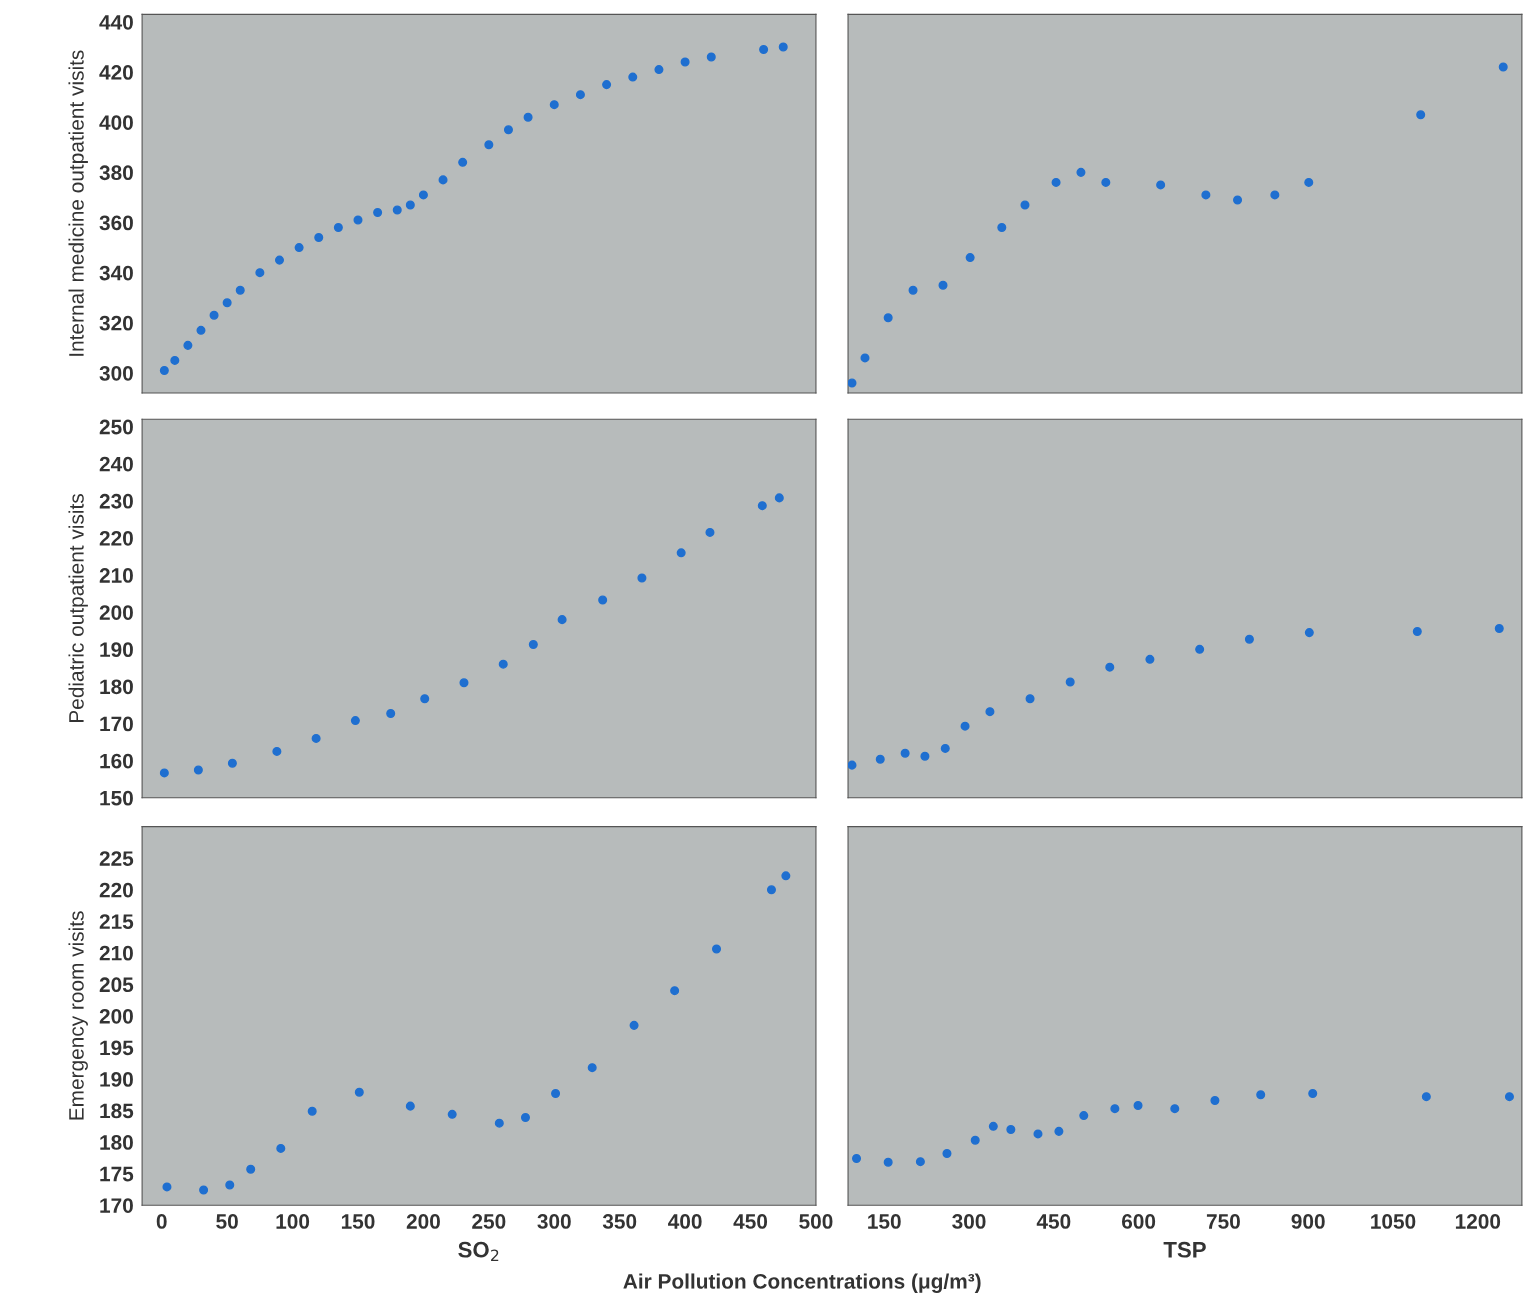 The width and height of the screenshot is (1528, 1310). Describe the element at coordinates (116, 858) in the screenshot. I see `y-tick-label: 225` at that location.